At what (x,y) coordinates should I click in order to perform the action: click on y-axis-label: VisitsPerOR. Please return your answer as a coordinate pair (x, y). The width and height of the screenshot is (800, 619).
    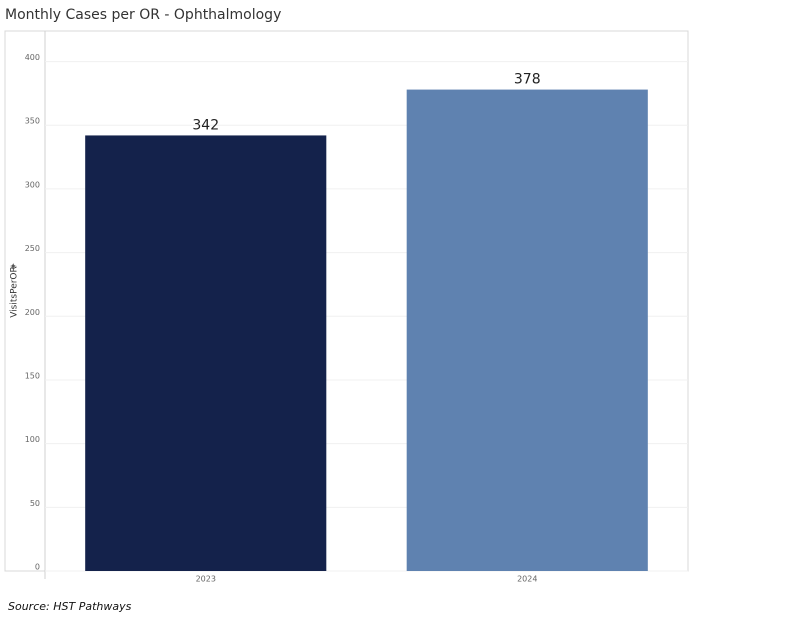
    Looking at the image, I should click on (15, 292).